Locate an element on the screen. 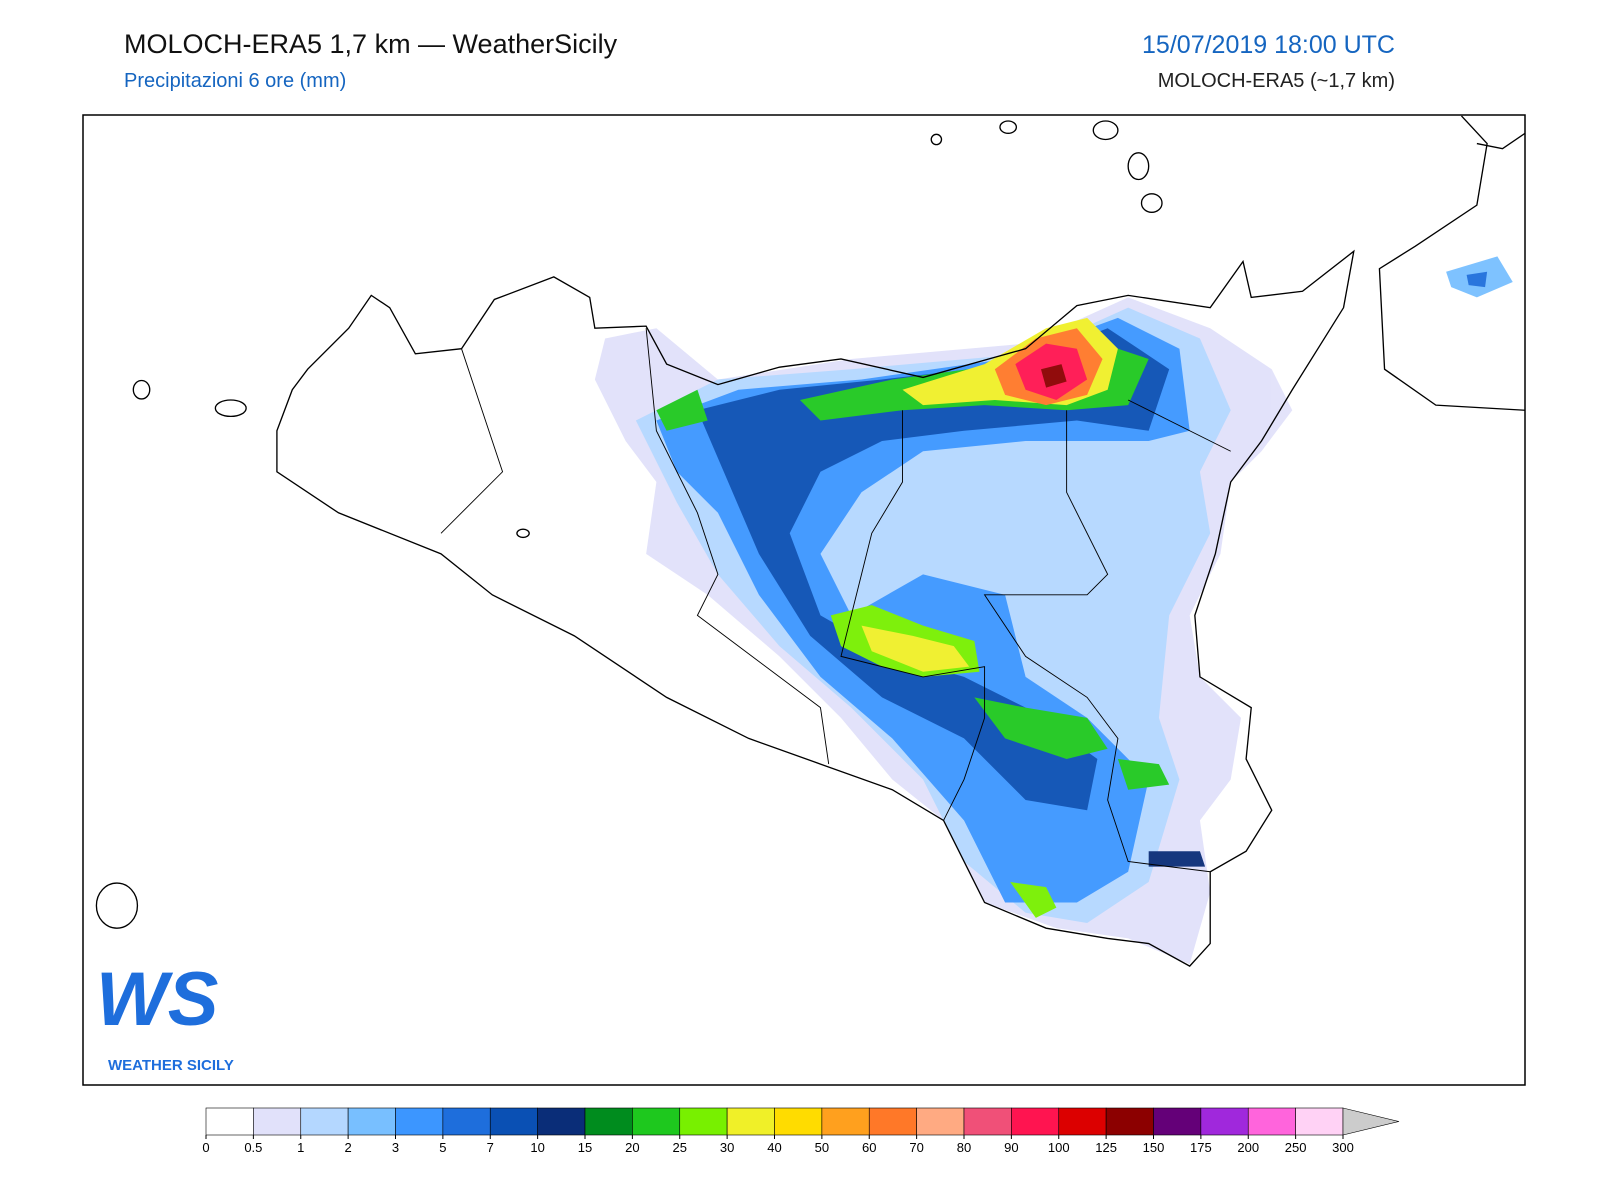 This screenshot has height=1200, width=1600. colorbar-tick-label: 175 is located at coordinates (1201, 1147).